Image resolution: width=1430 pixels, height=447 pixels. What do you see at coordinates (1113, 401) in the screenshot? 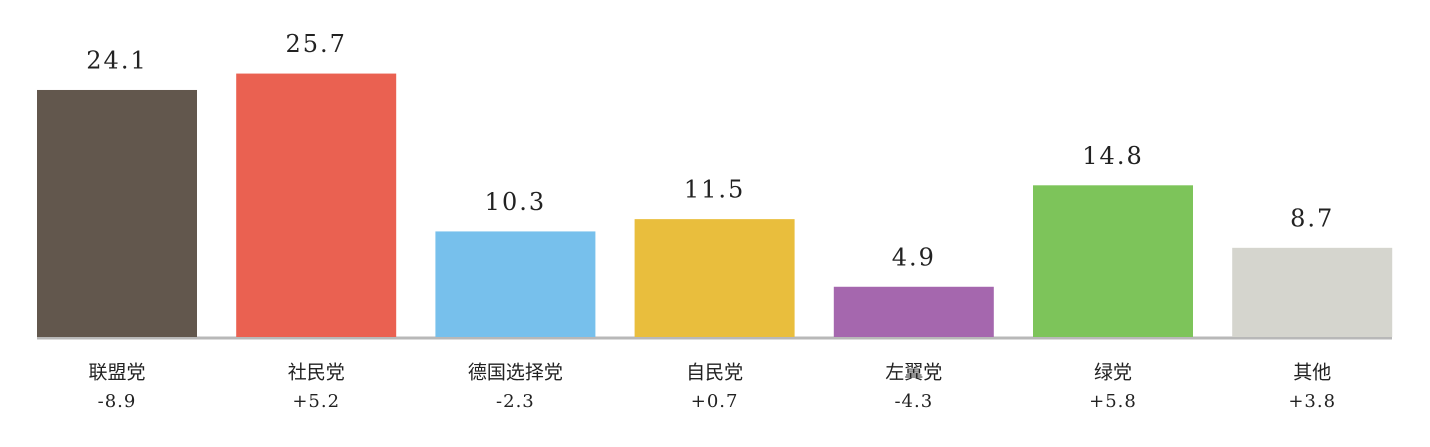
I see `change-label: +5.8` at bounding box center [1113, 401].